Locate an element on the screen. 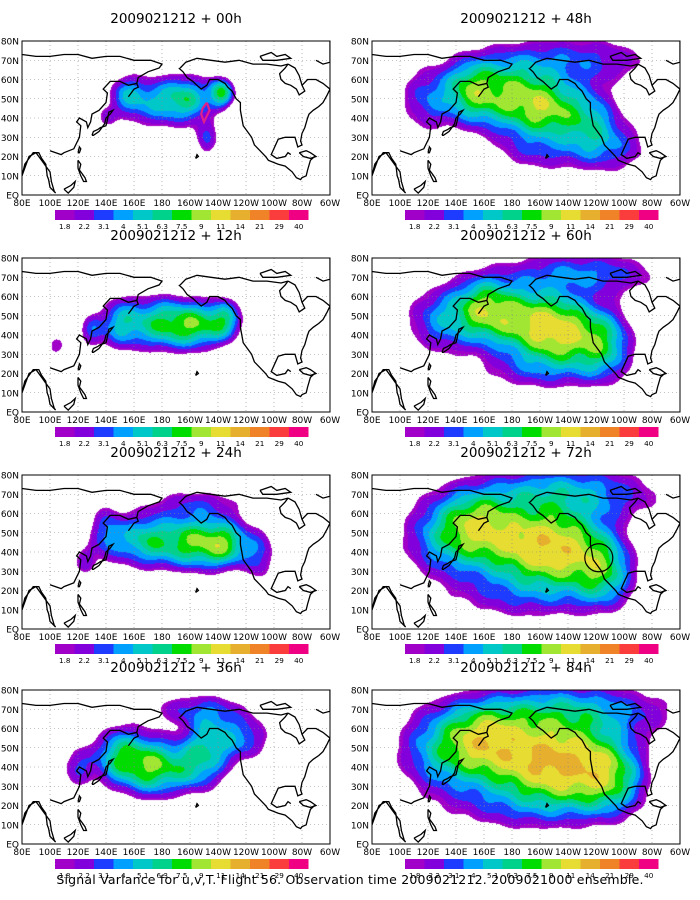 The image size is (700, 900). color-legend: 1.8 2.2 3.1 4 5.1 6.3 7.5 9 11 14 21 29 40 is located at coordinates (532, 654).